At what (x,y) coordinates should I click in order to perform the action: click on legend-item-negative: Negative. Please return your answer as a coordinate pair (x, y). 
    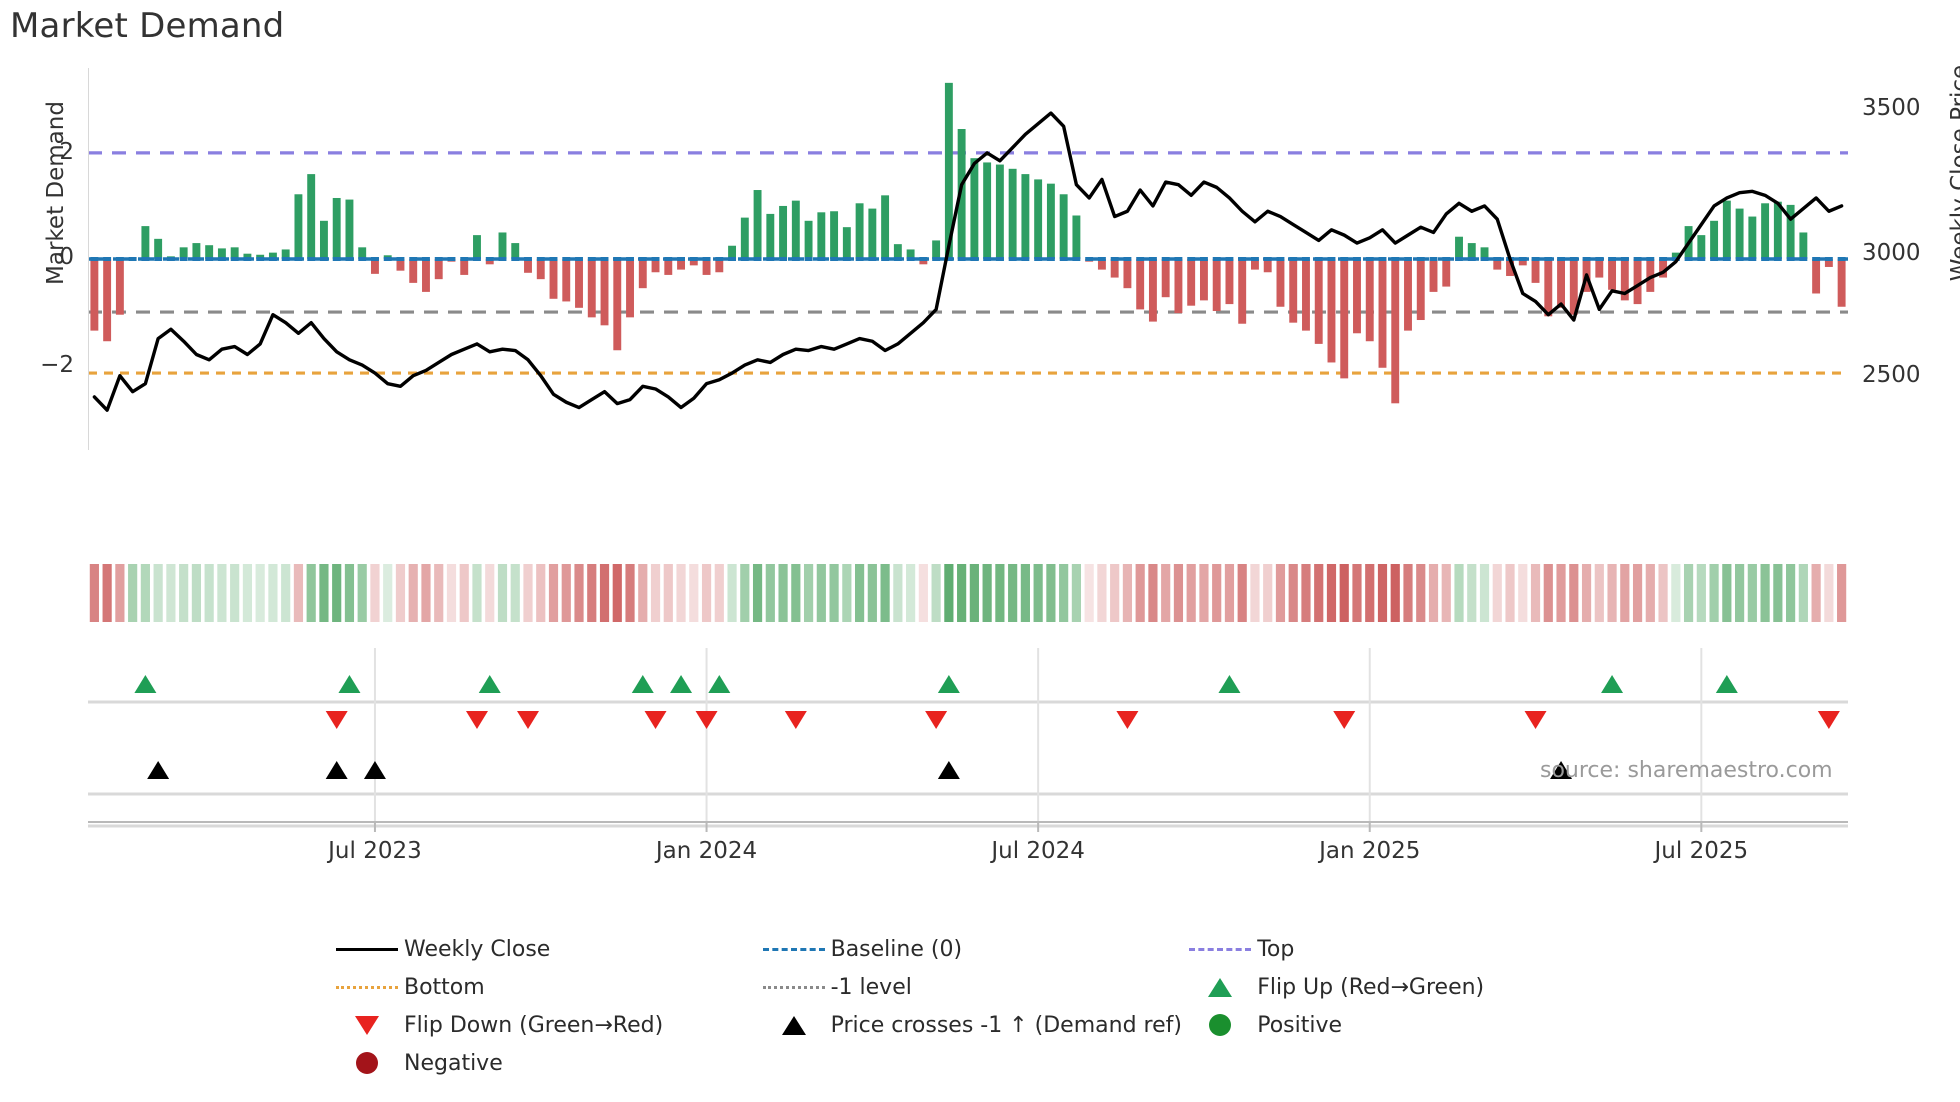
    Looking at the image, I should click on (543, 1063).